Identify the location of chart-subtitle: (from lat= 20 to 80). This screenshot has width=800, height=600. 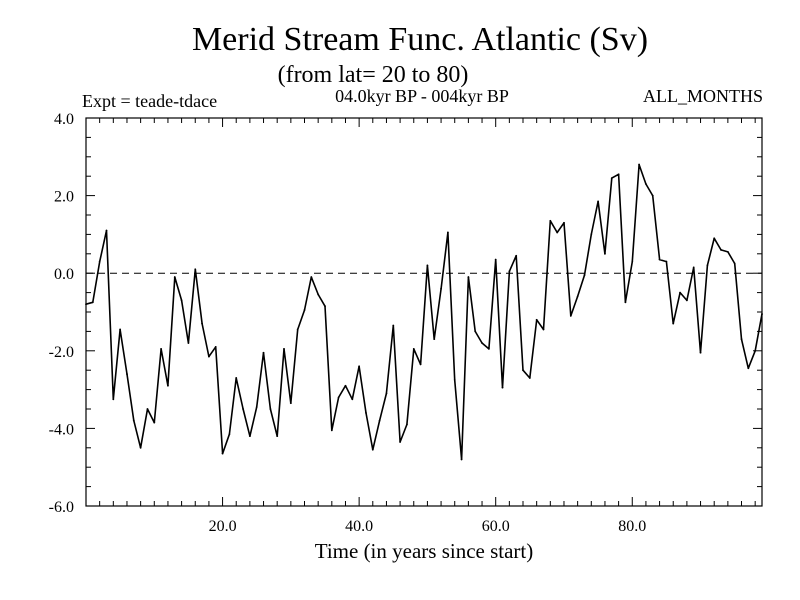
(373, 75).